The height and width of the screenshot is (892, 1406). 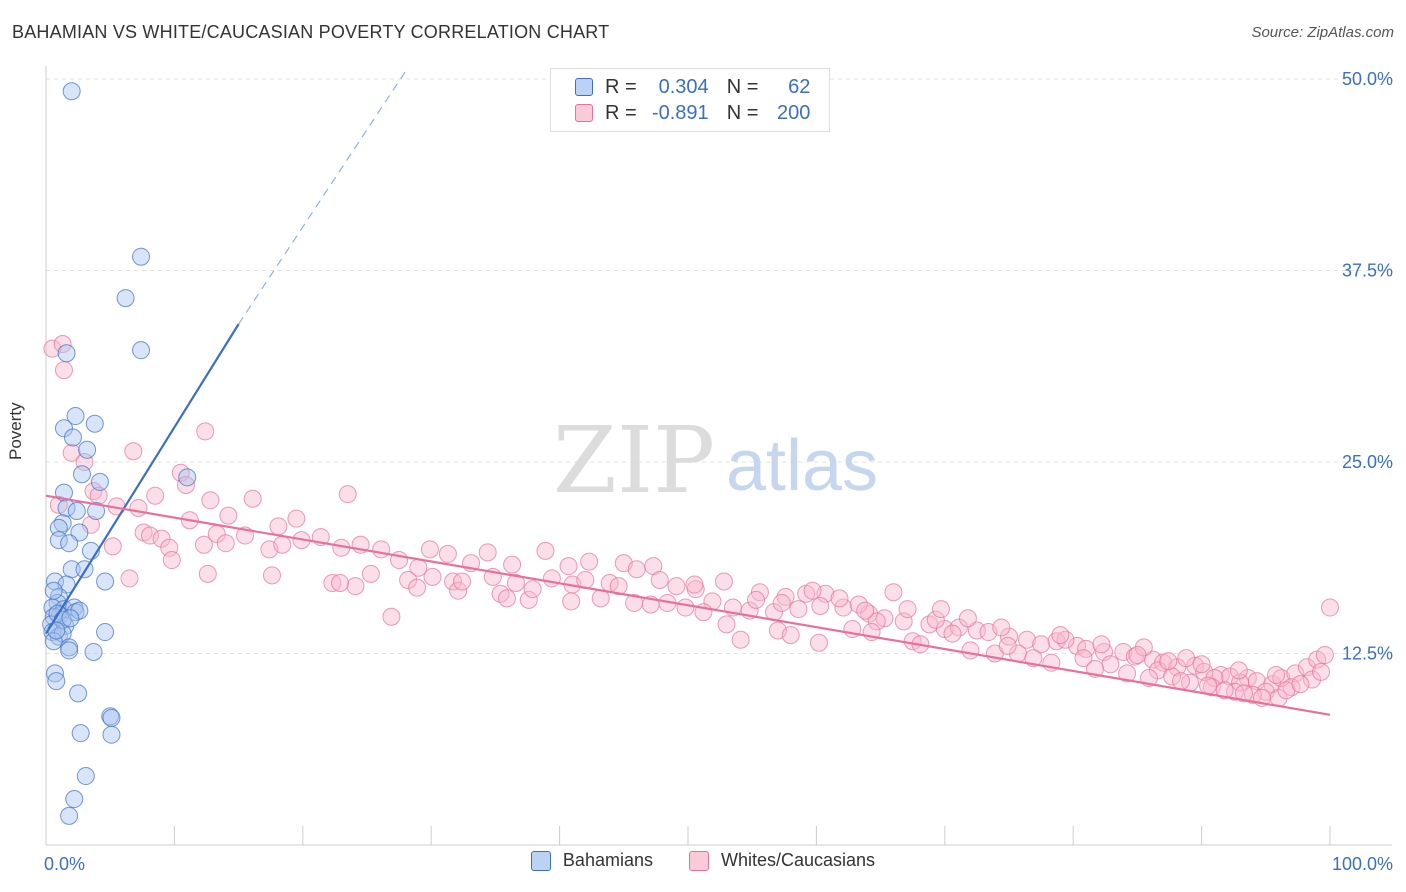 What do you see at coordinates (742, 86) in the screenshot?
I see `n-label: N =` at bounding box center [742, 86].